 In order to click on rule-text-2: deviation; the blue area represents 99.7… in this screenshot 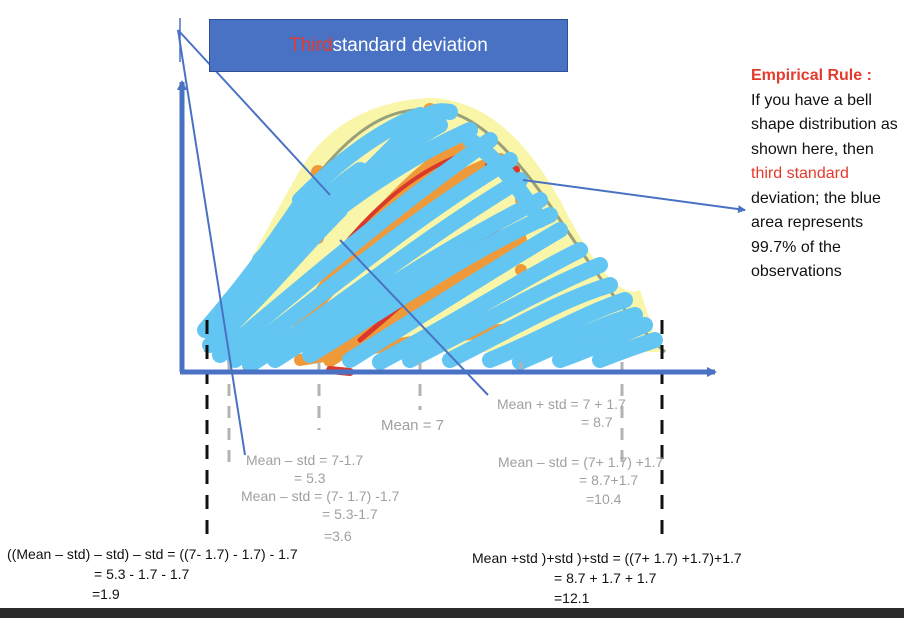, I will do `click(816, 235)`.